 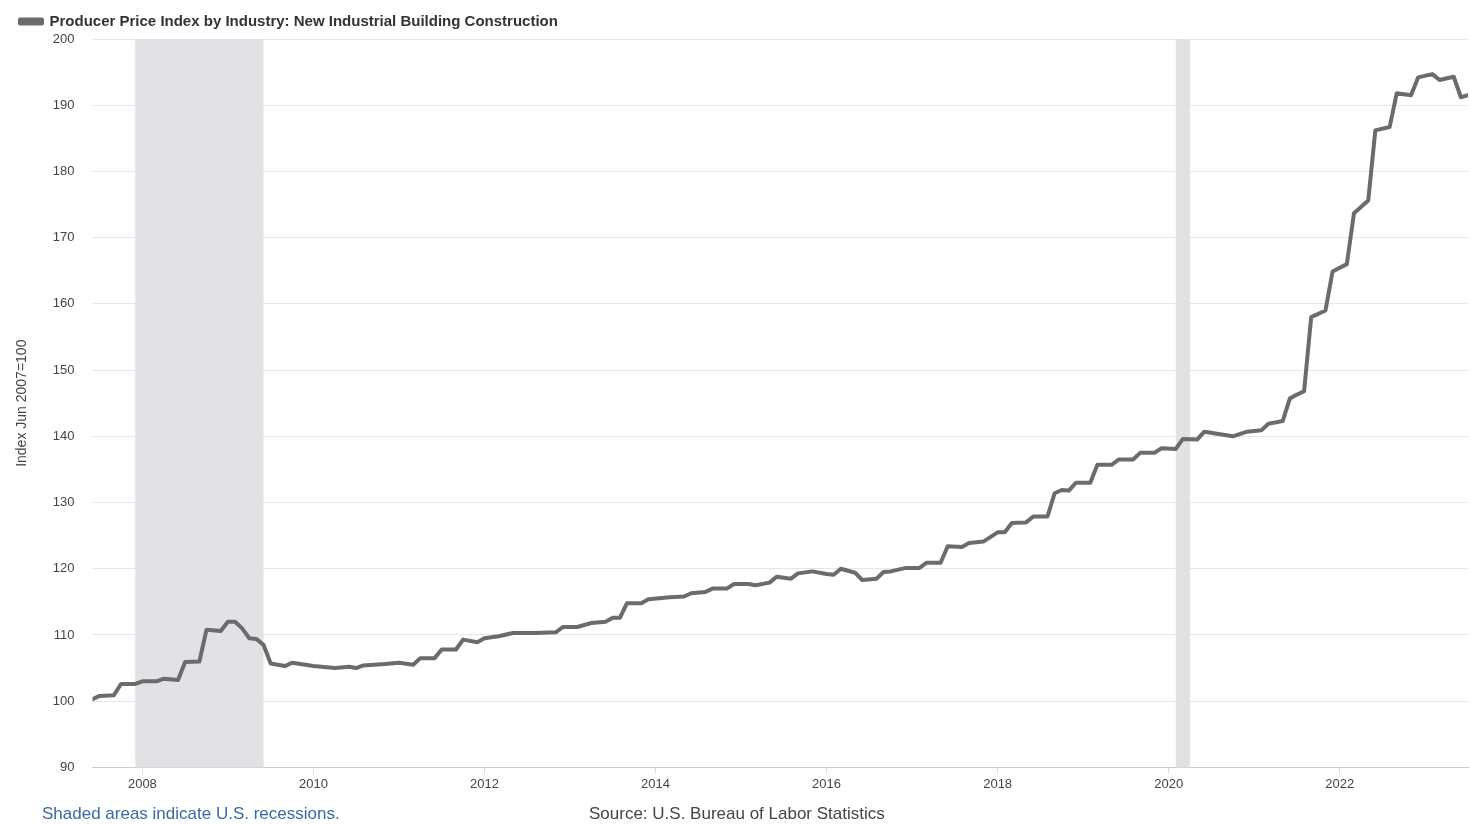 What do you see at coordinates (827, 783) in the screenshot?
I see `x-tick-label: 2016` at bounding box center [827, 783].